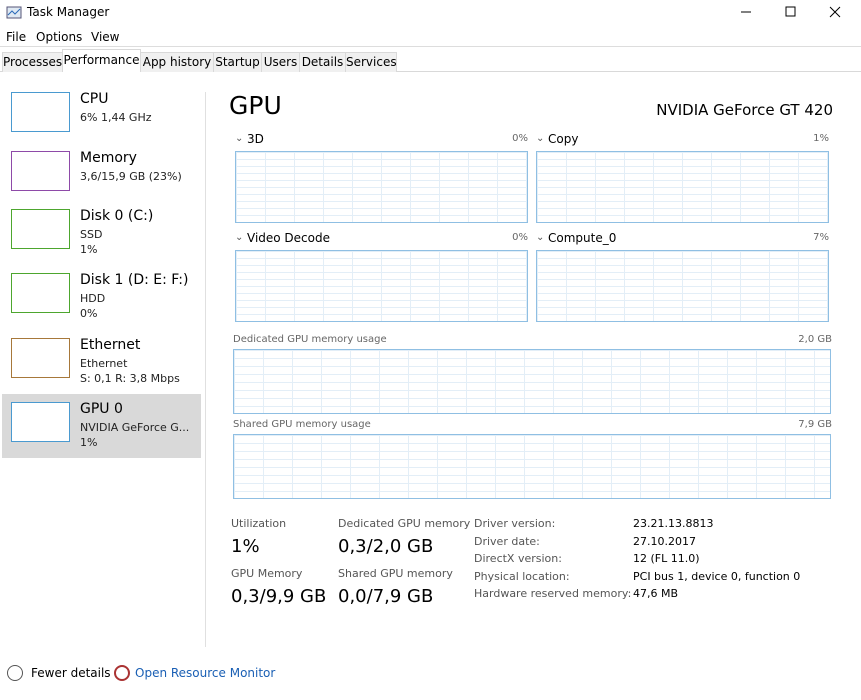  I want to click on fewer-details-icon, so click(15, 673).